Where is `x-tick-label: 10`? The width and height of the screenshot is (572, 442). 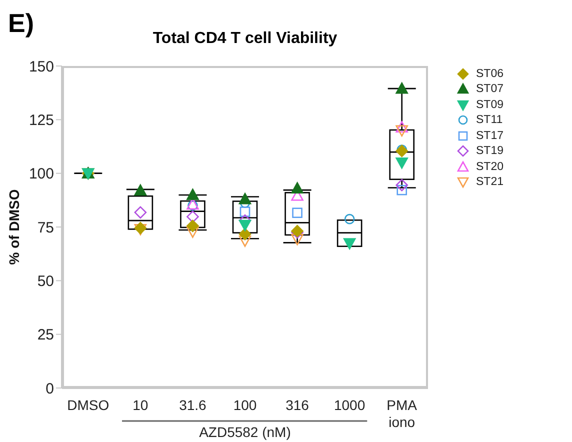
x-tick-label: 10 is located at coordinates (140, 405).